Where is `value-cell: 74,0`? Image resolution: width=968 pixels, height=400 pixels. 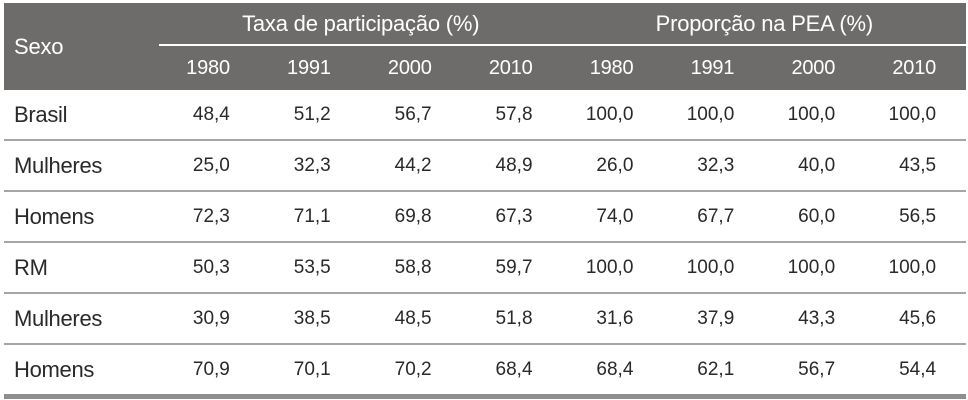 value-cell: 74,0 is located at coordinates (613, 216).